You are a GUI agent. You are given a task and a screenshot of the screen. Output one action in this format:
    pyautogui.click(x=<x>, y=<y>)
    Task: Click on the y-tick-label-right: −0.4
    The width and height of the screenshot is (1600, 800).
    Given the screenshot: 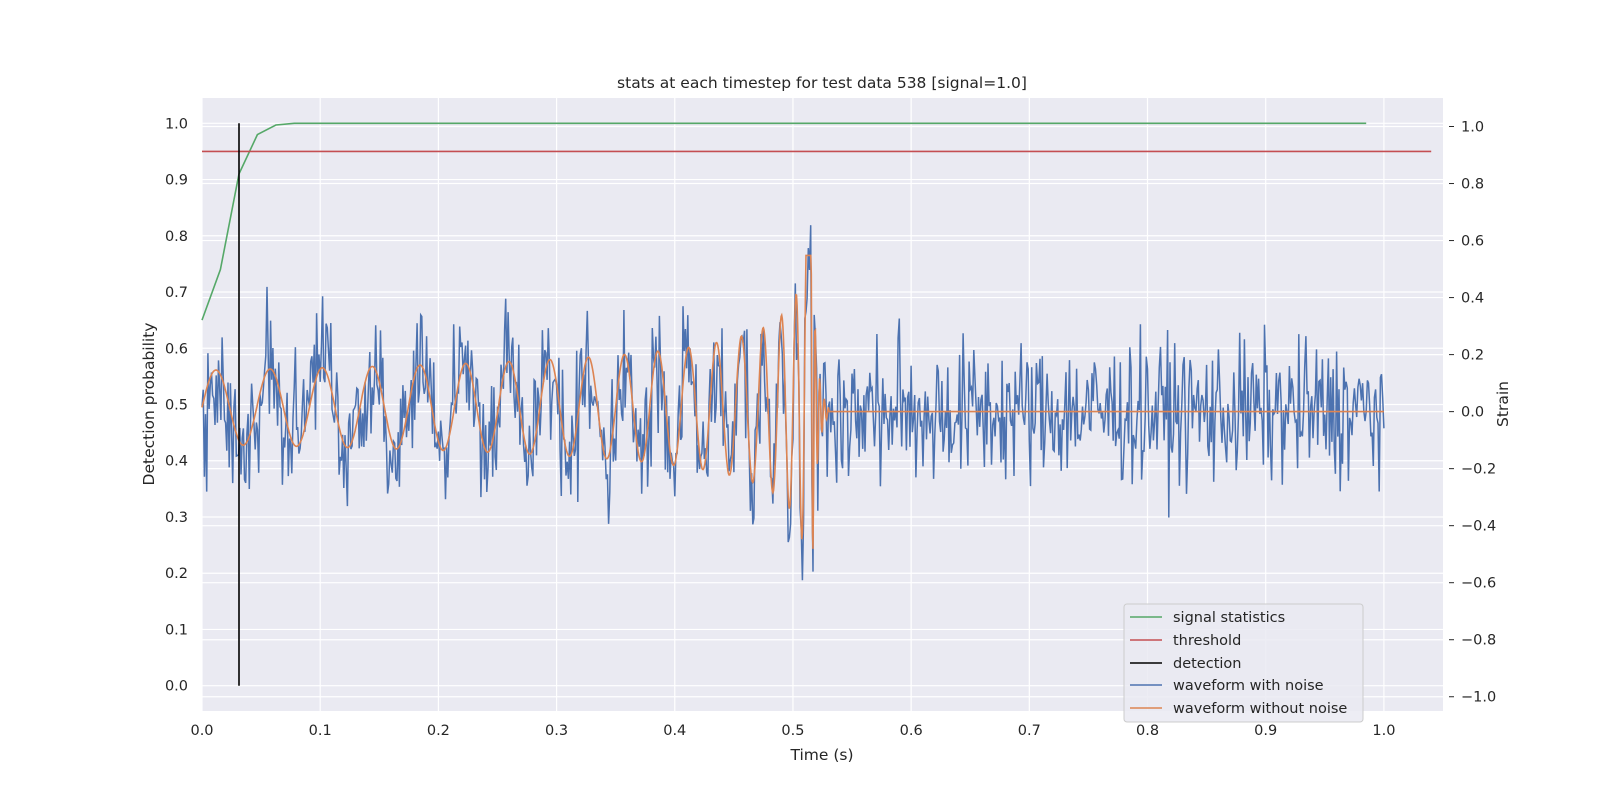 What is the action you would take?
    pyautogui.click(x=1478, y=527)
    